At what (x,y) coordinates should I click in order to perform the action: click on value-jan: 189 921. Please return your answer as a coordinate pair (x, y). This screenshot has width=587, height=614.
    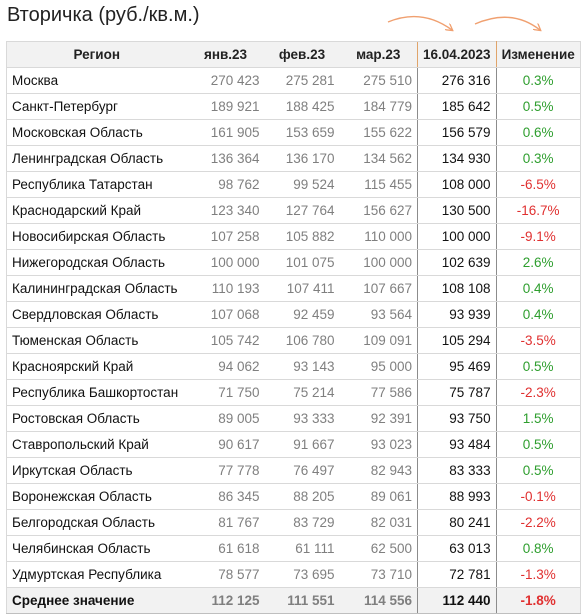
    Looking at the image, I should click on (225, 106).